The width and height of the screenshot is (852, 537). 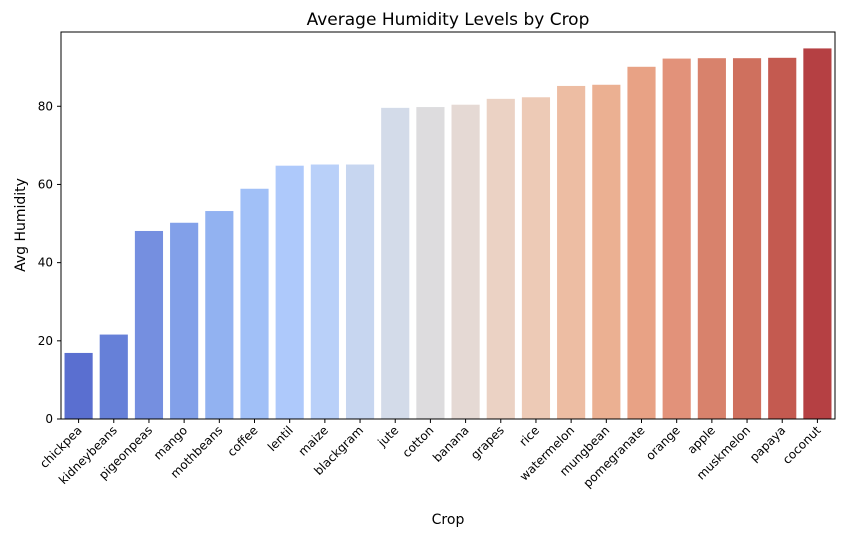 What do you see at coordinates (395, 263) in the screenshot?
I see `bar-jute` at bounding box center [395, 263].